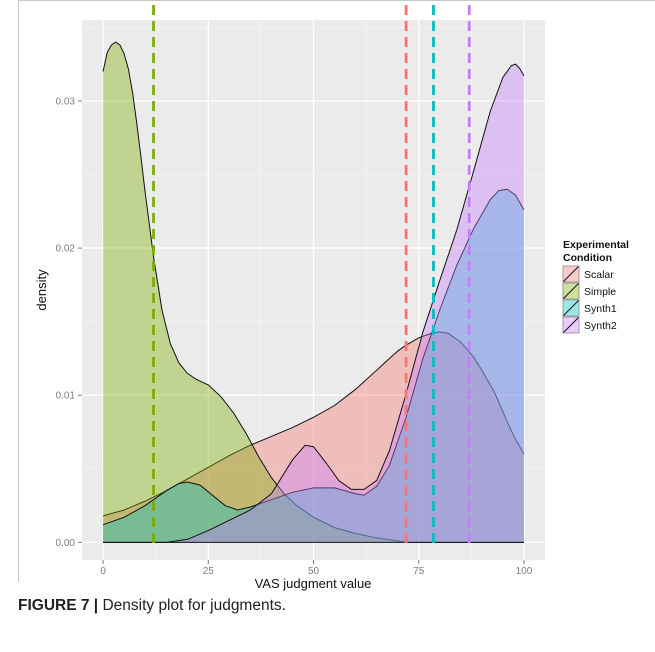 Image resolution: width=655 pixels, height=652 pixels. I want to click on legend-label-simple: Simple, so click(600, 292).